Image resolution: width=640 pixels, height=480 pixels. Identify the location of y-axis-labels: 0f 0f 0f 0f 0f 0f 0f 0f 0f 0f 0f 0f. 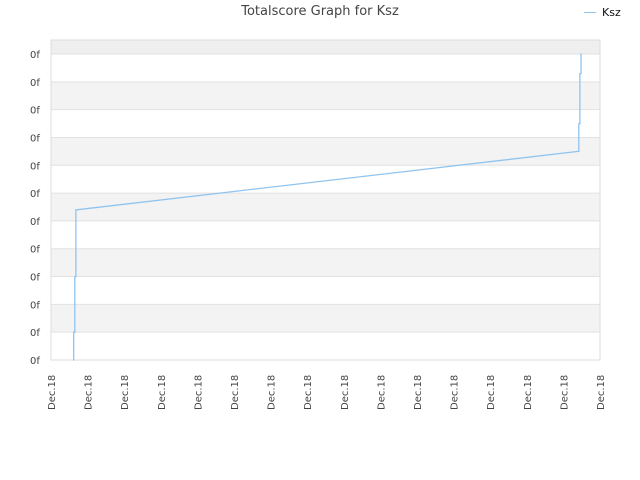
(35, 208).